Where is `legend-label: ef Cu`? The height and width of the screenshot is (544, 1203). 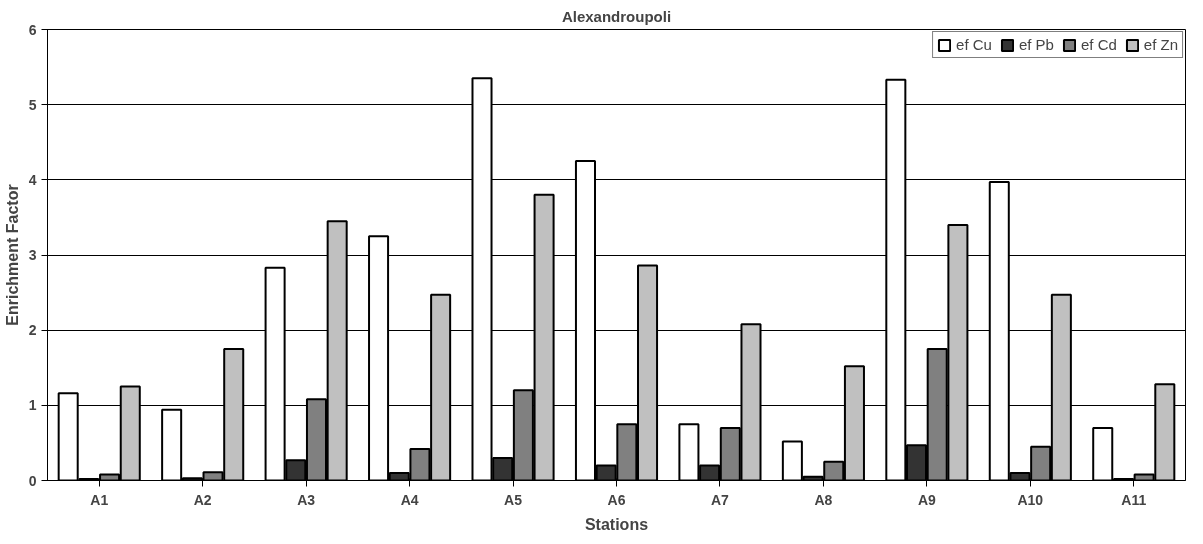 legend-label: ef Cu is located at coordinates (974, 44).